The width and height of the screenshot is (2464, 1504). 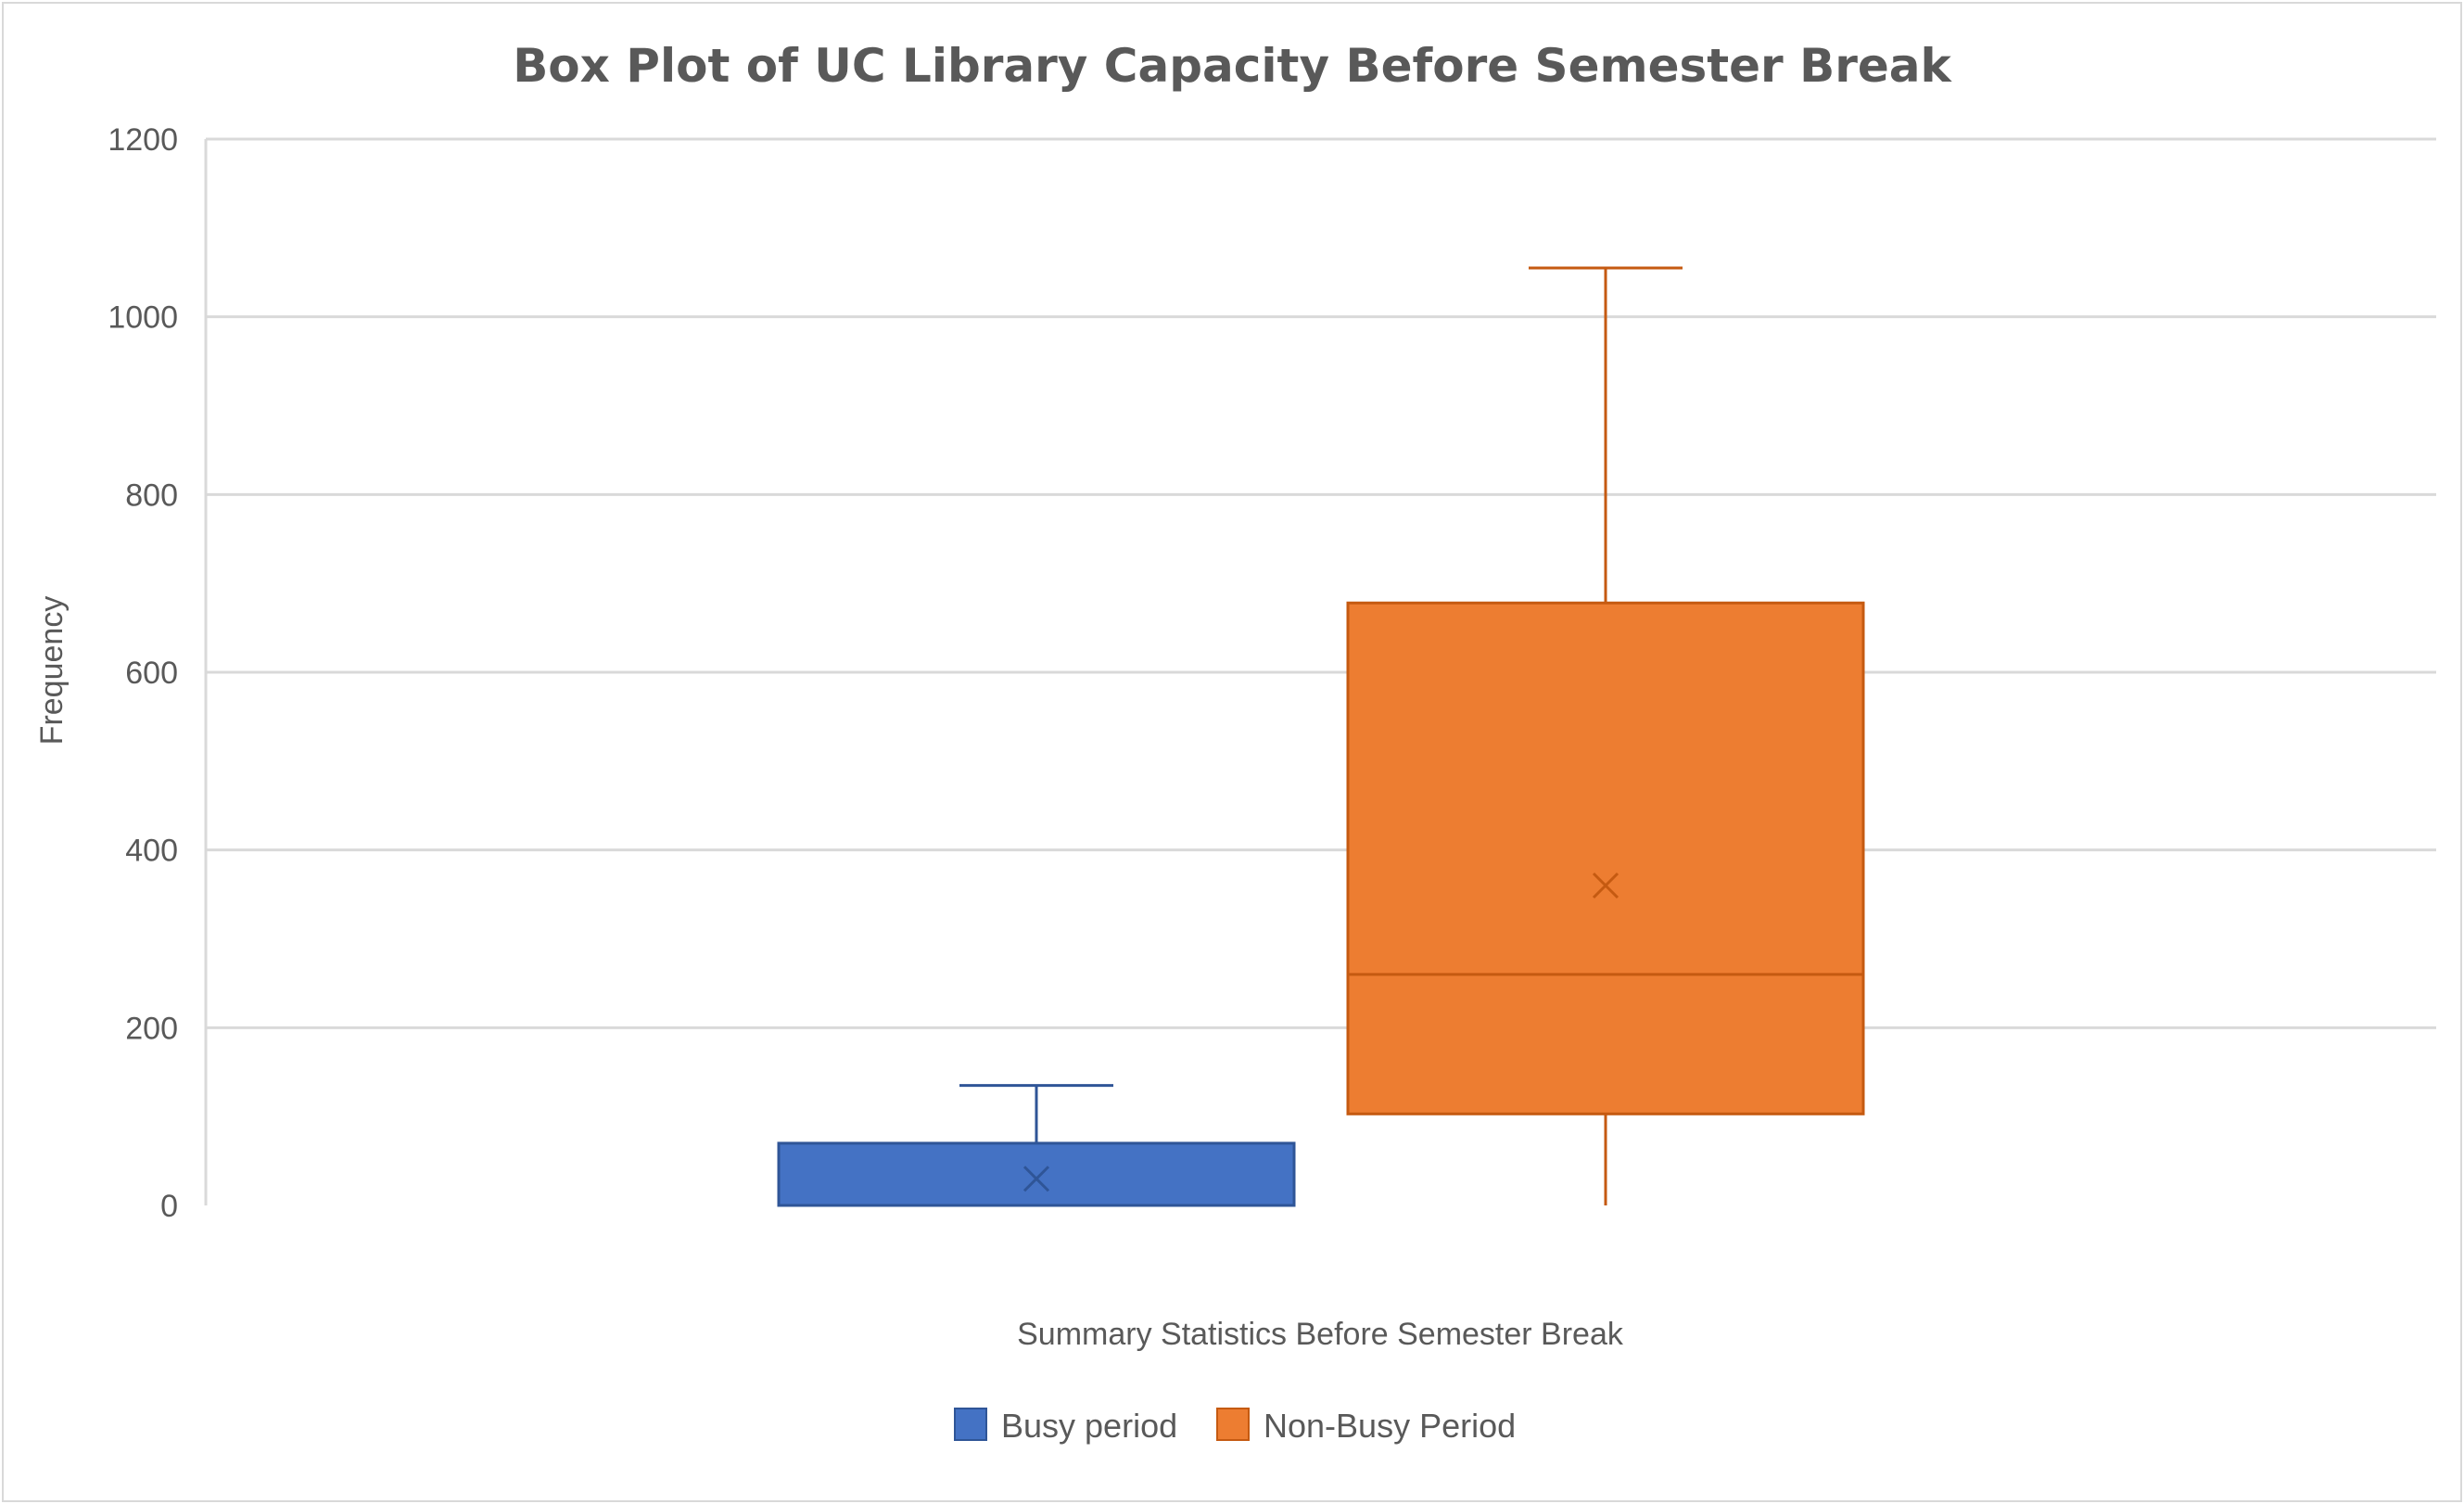 What do you see at coordinates (143, 140) in the screenshot?
I see `y-tick-label-1200: 1200` at bounding box center [143, 140].